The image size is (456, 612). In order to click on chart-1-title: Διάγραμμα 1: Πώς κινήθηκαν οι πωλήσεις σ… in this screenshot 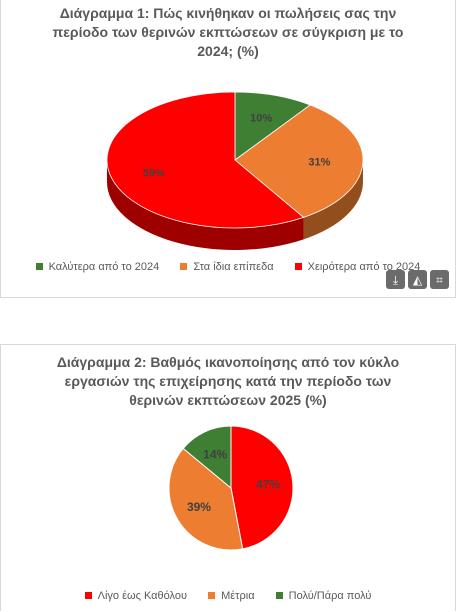, I will do `click(228, 32)`.